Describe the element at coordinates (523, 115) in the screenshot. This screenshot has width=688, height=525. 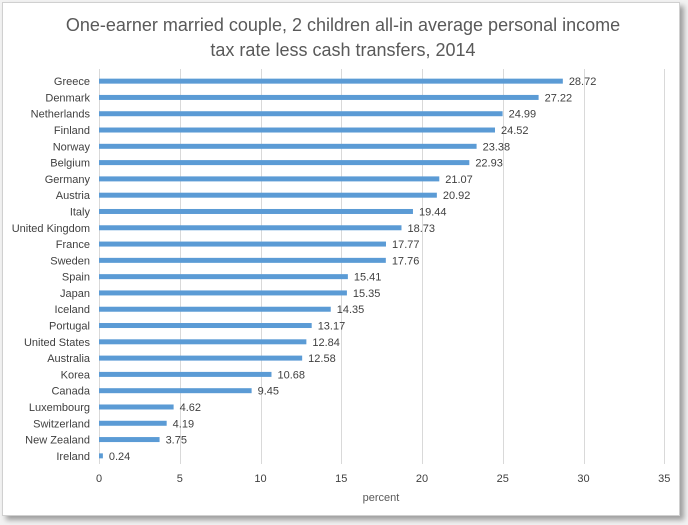
I see `data-label: 24.99` at that location.